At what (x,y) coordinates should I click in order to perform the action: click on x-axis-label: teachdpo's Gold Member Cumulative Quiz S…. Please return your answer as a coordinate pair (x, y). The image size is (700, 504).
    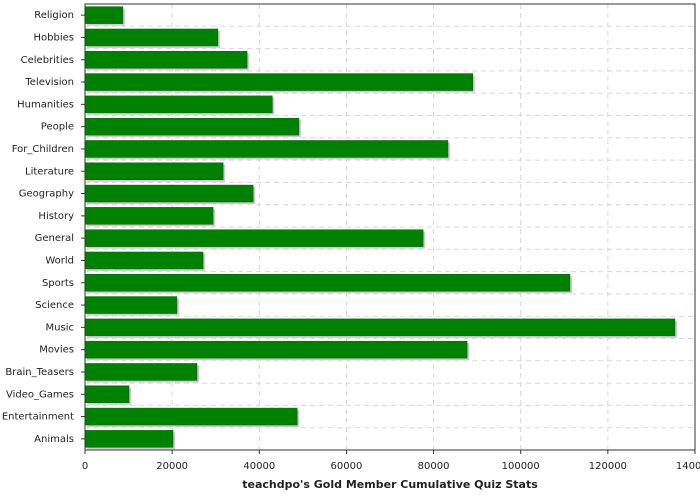
    Looking at the image, I should click on (390, 484).